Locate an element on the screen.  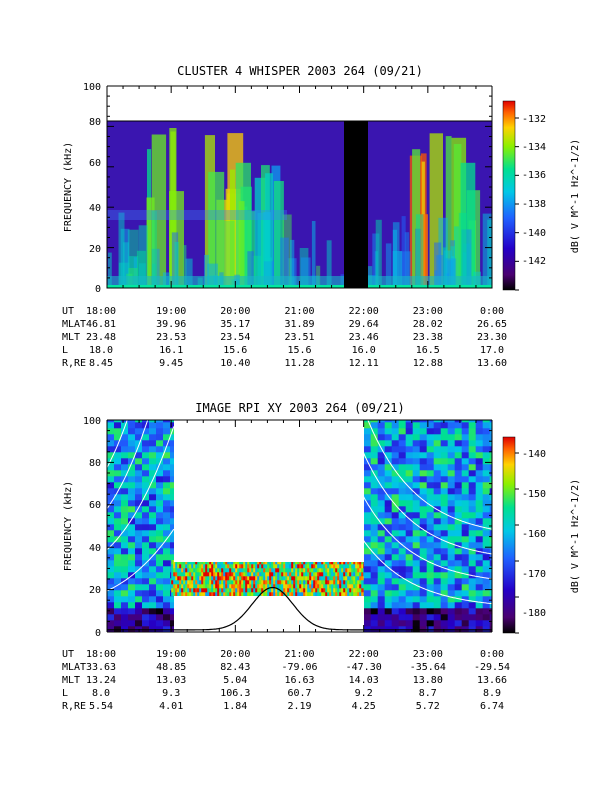
y-tick-0: 0 is located at coordinates (98, 633).